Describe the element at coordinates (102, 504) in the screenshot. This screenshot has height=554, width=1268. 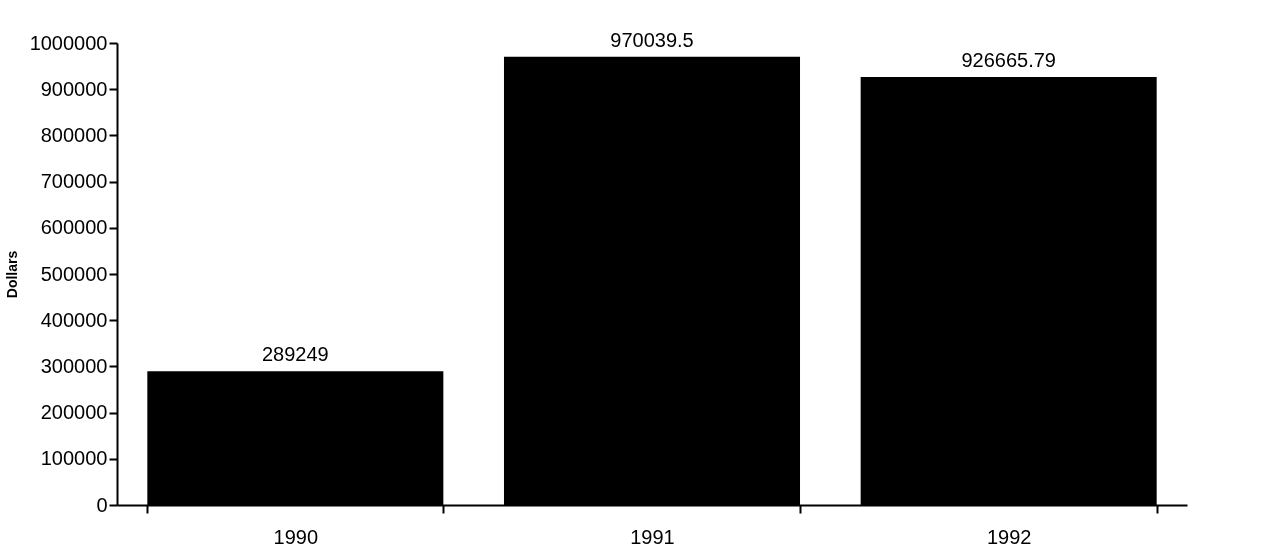
I see `y-tick-label: 0` at that location.